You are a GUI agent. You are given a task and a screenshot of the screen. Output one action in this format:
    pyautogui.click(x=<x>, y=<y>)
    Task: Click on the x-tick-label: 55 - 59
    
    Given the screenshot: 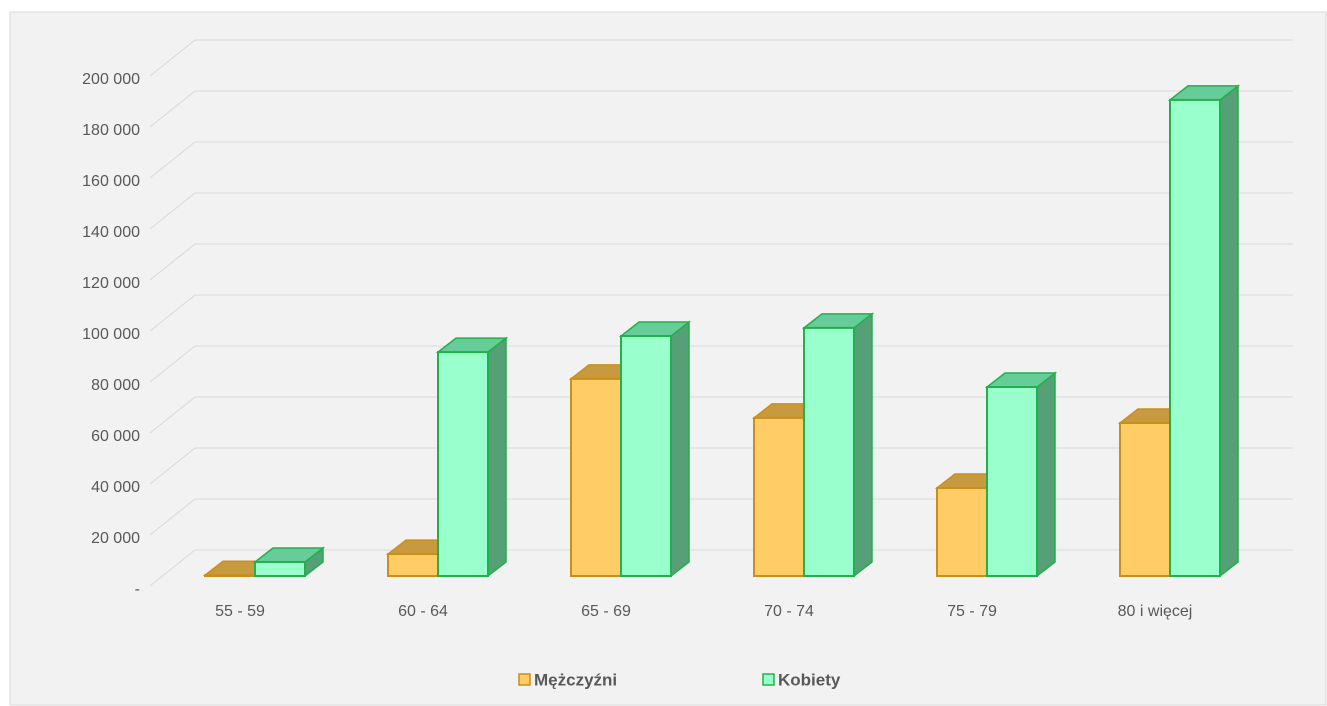 What is the action you would take?
    pyautogui.click(x=240, y=611)
    